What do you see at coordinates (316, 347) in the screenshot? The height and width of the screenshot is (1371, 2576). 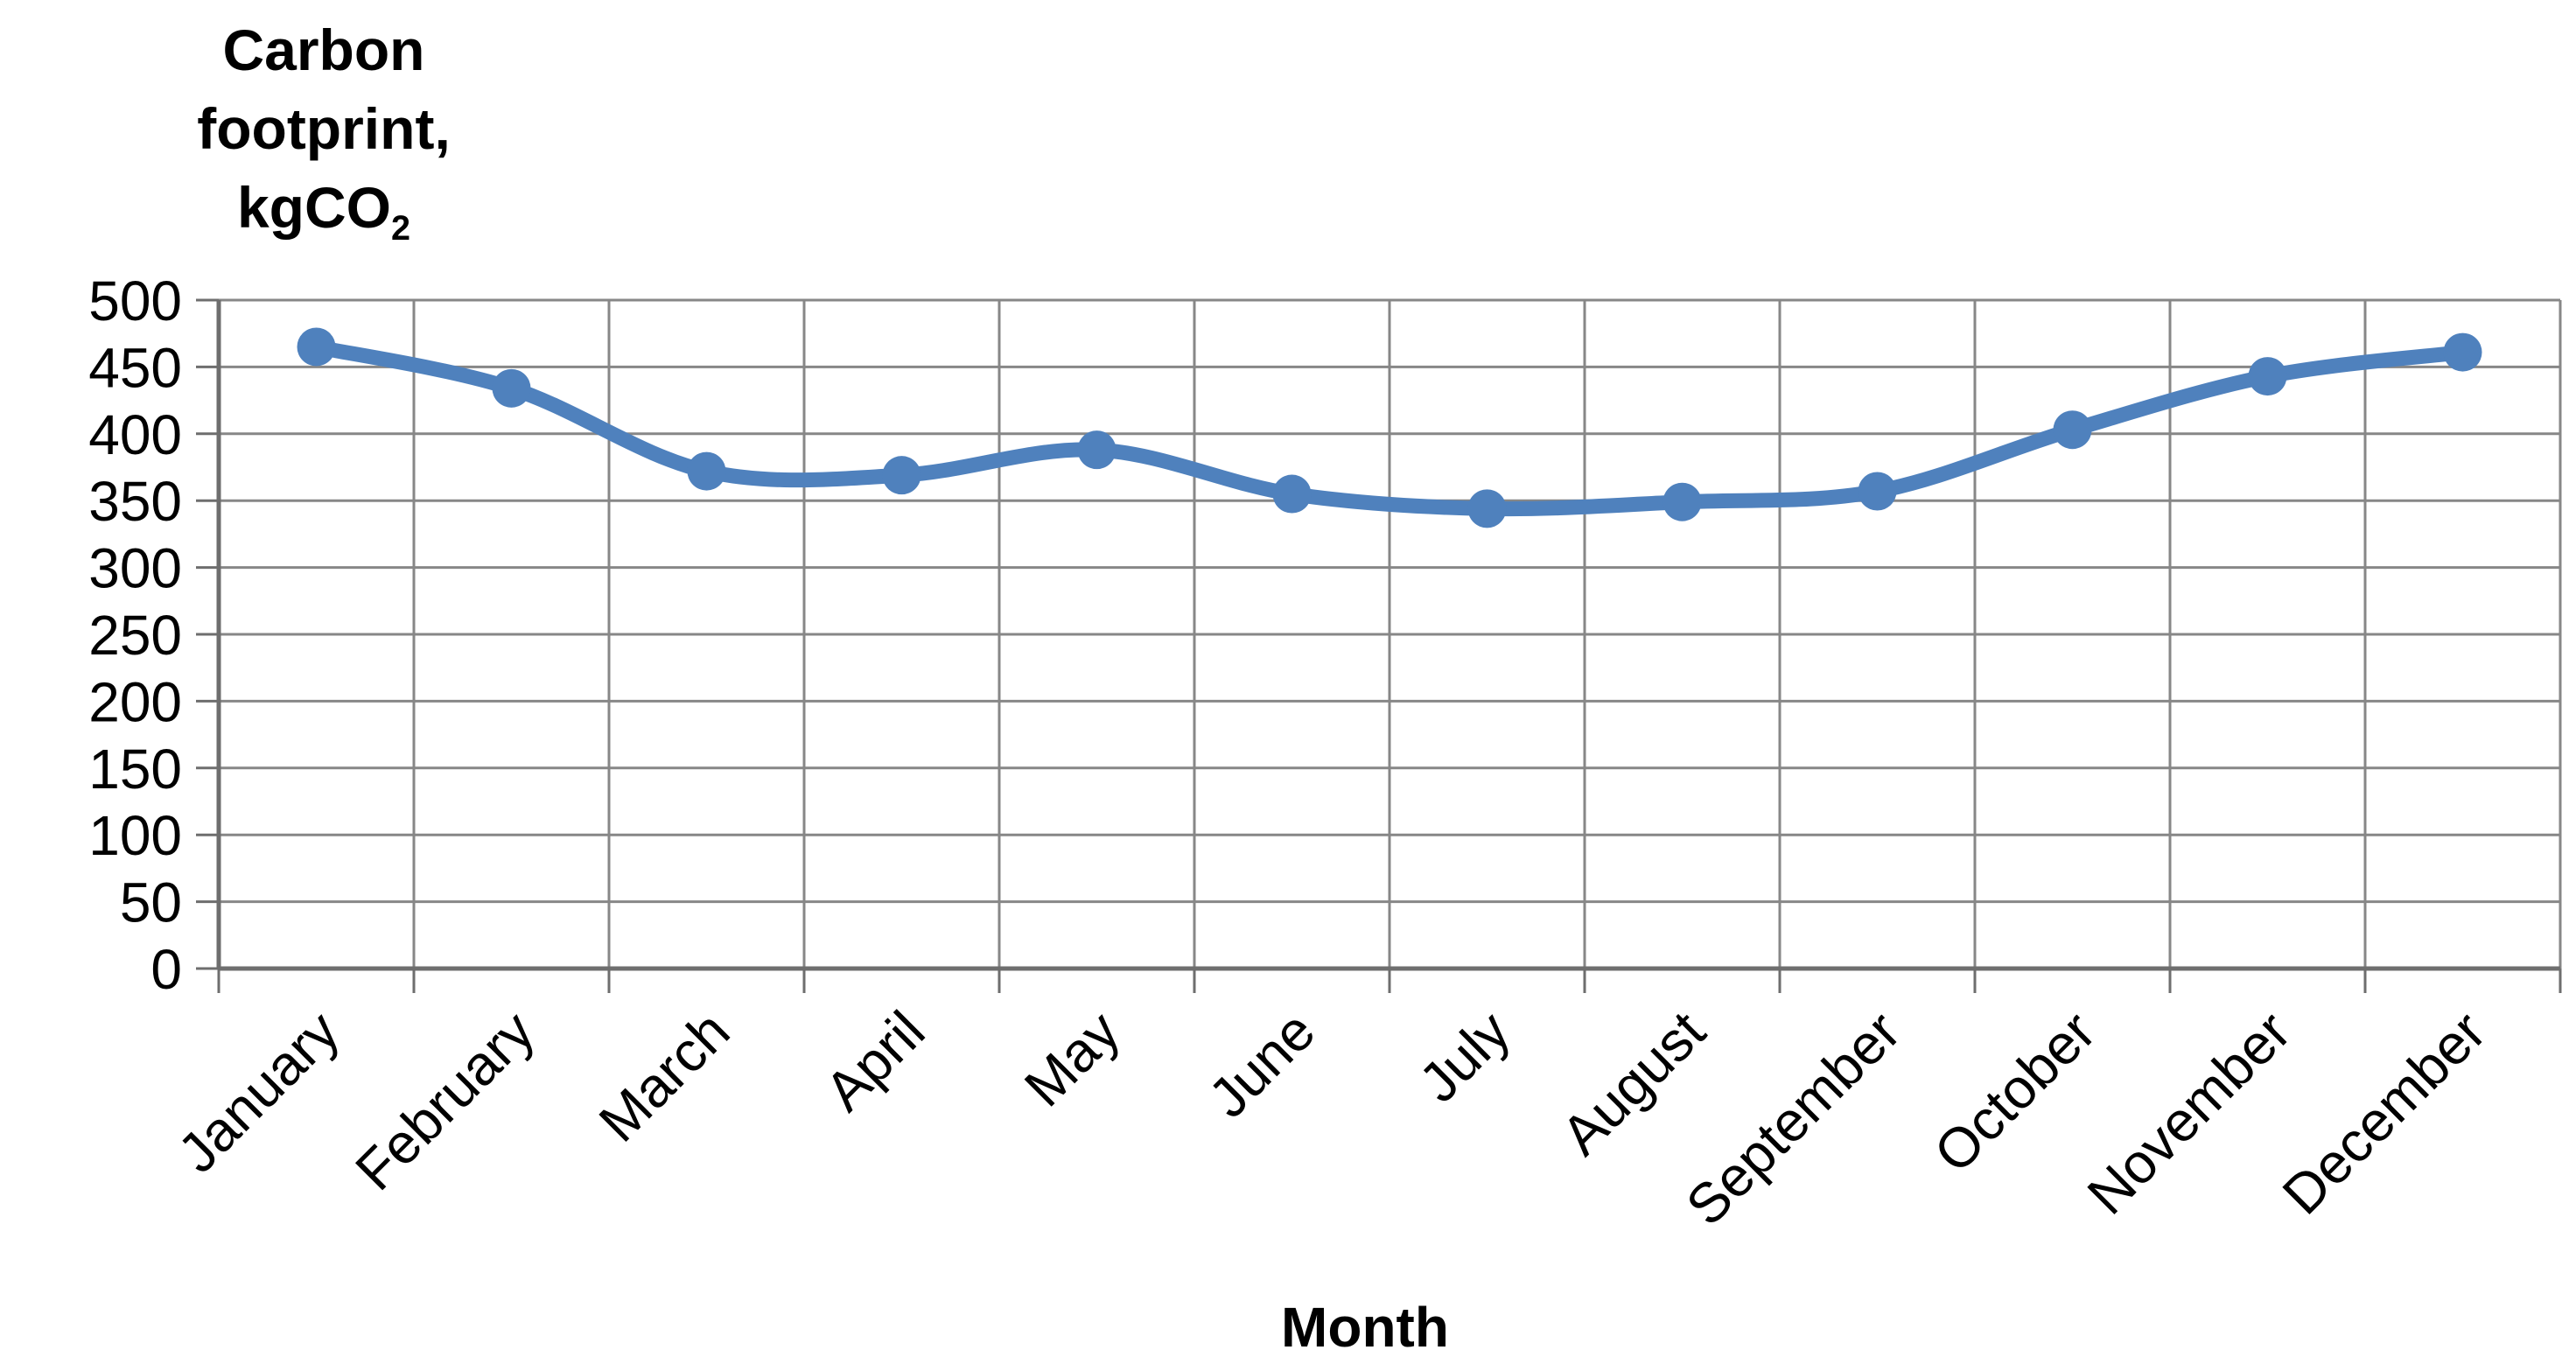 I see `data-point-marker-january` at bounding box center [316, 347].